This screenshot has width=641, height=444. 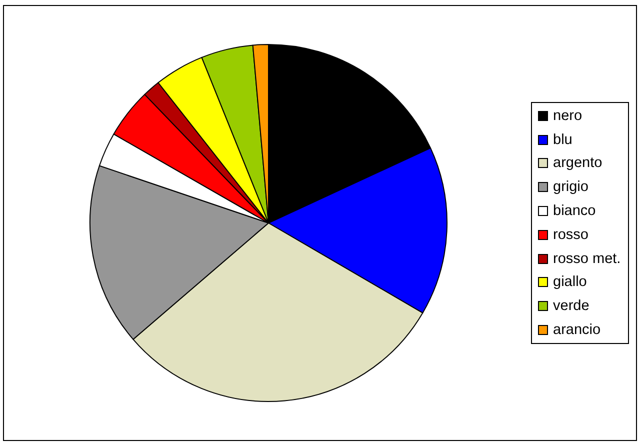 What do you see at coordinates (587, 258) in the screenshot?
I see `legend-label: rosso met.` at bounding box center [587, 258].